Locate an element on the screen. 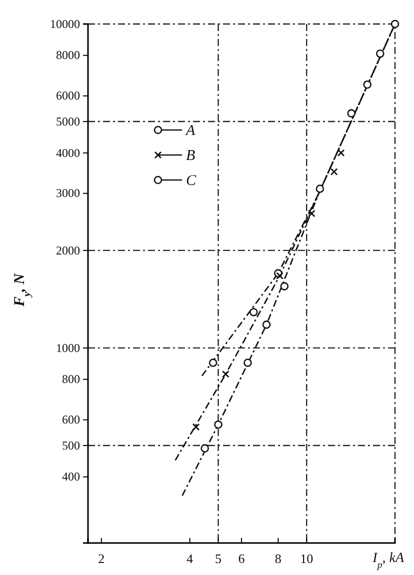  y-tick-label: 1000 is located at coordinates (68, 347).